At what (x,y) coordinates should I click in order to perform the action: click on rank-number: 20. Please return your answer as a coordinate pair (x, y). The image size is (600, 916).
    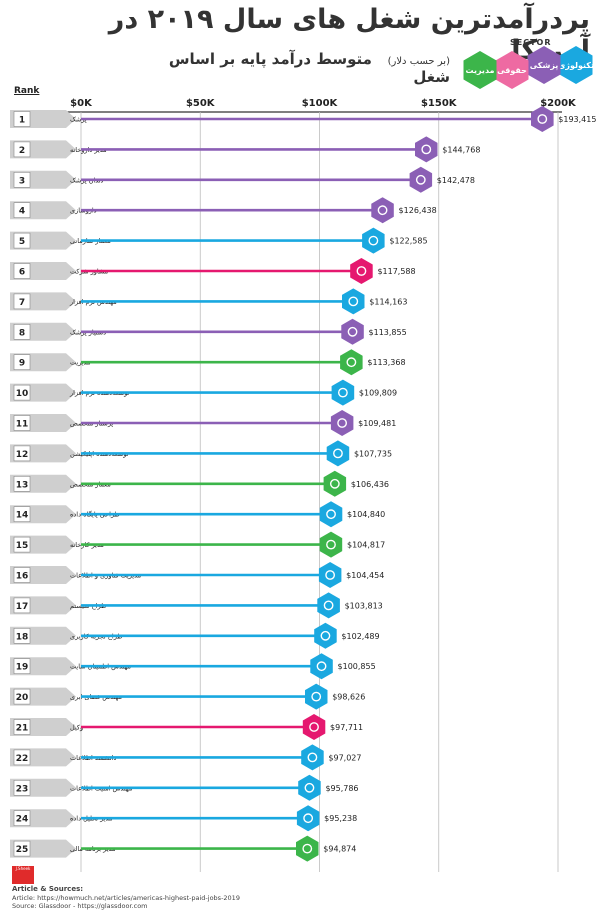
    Looking at the image, I should click on (22, 698).